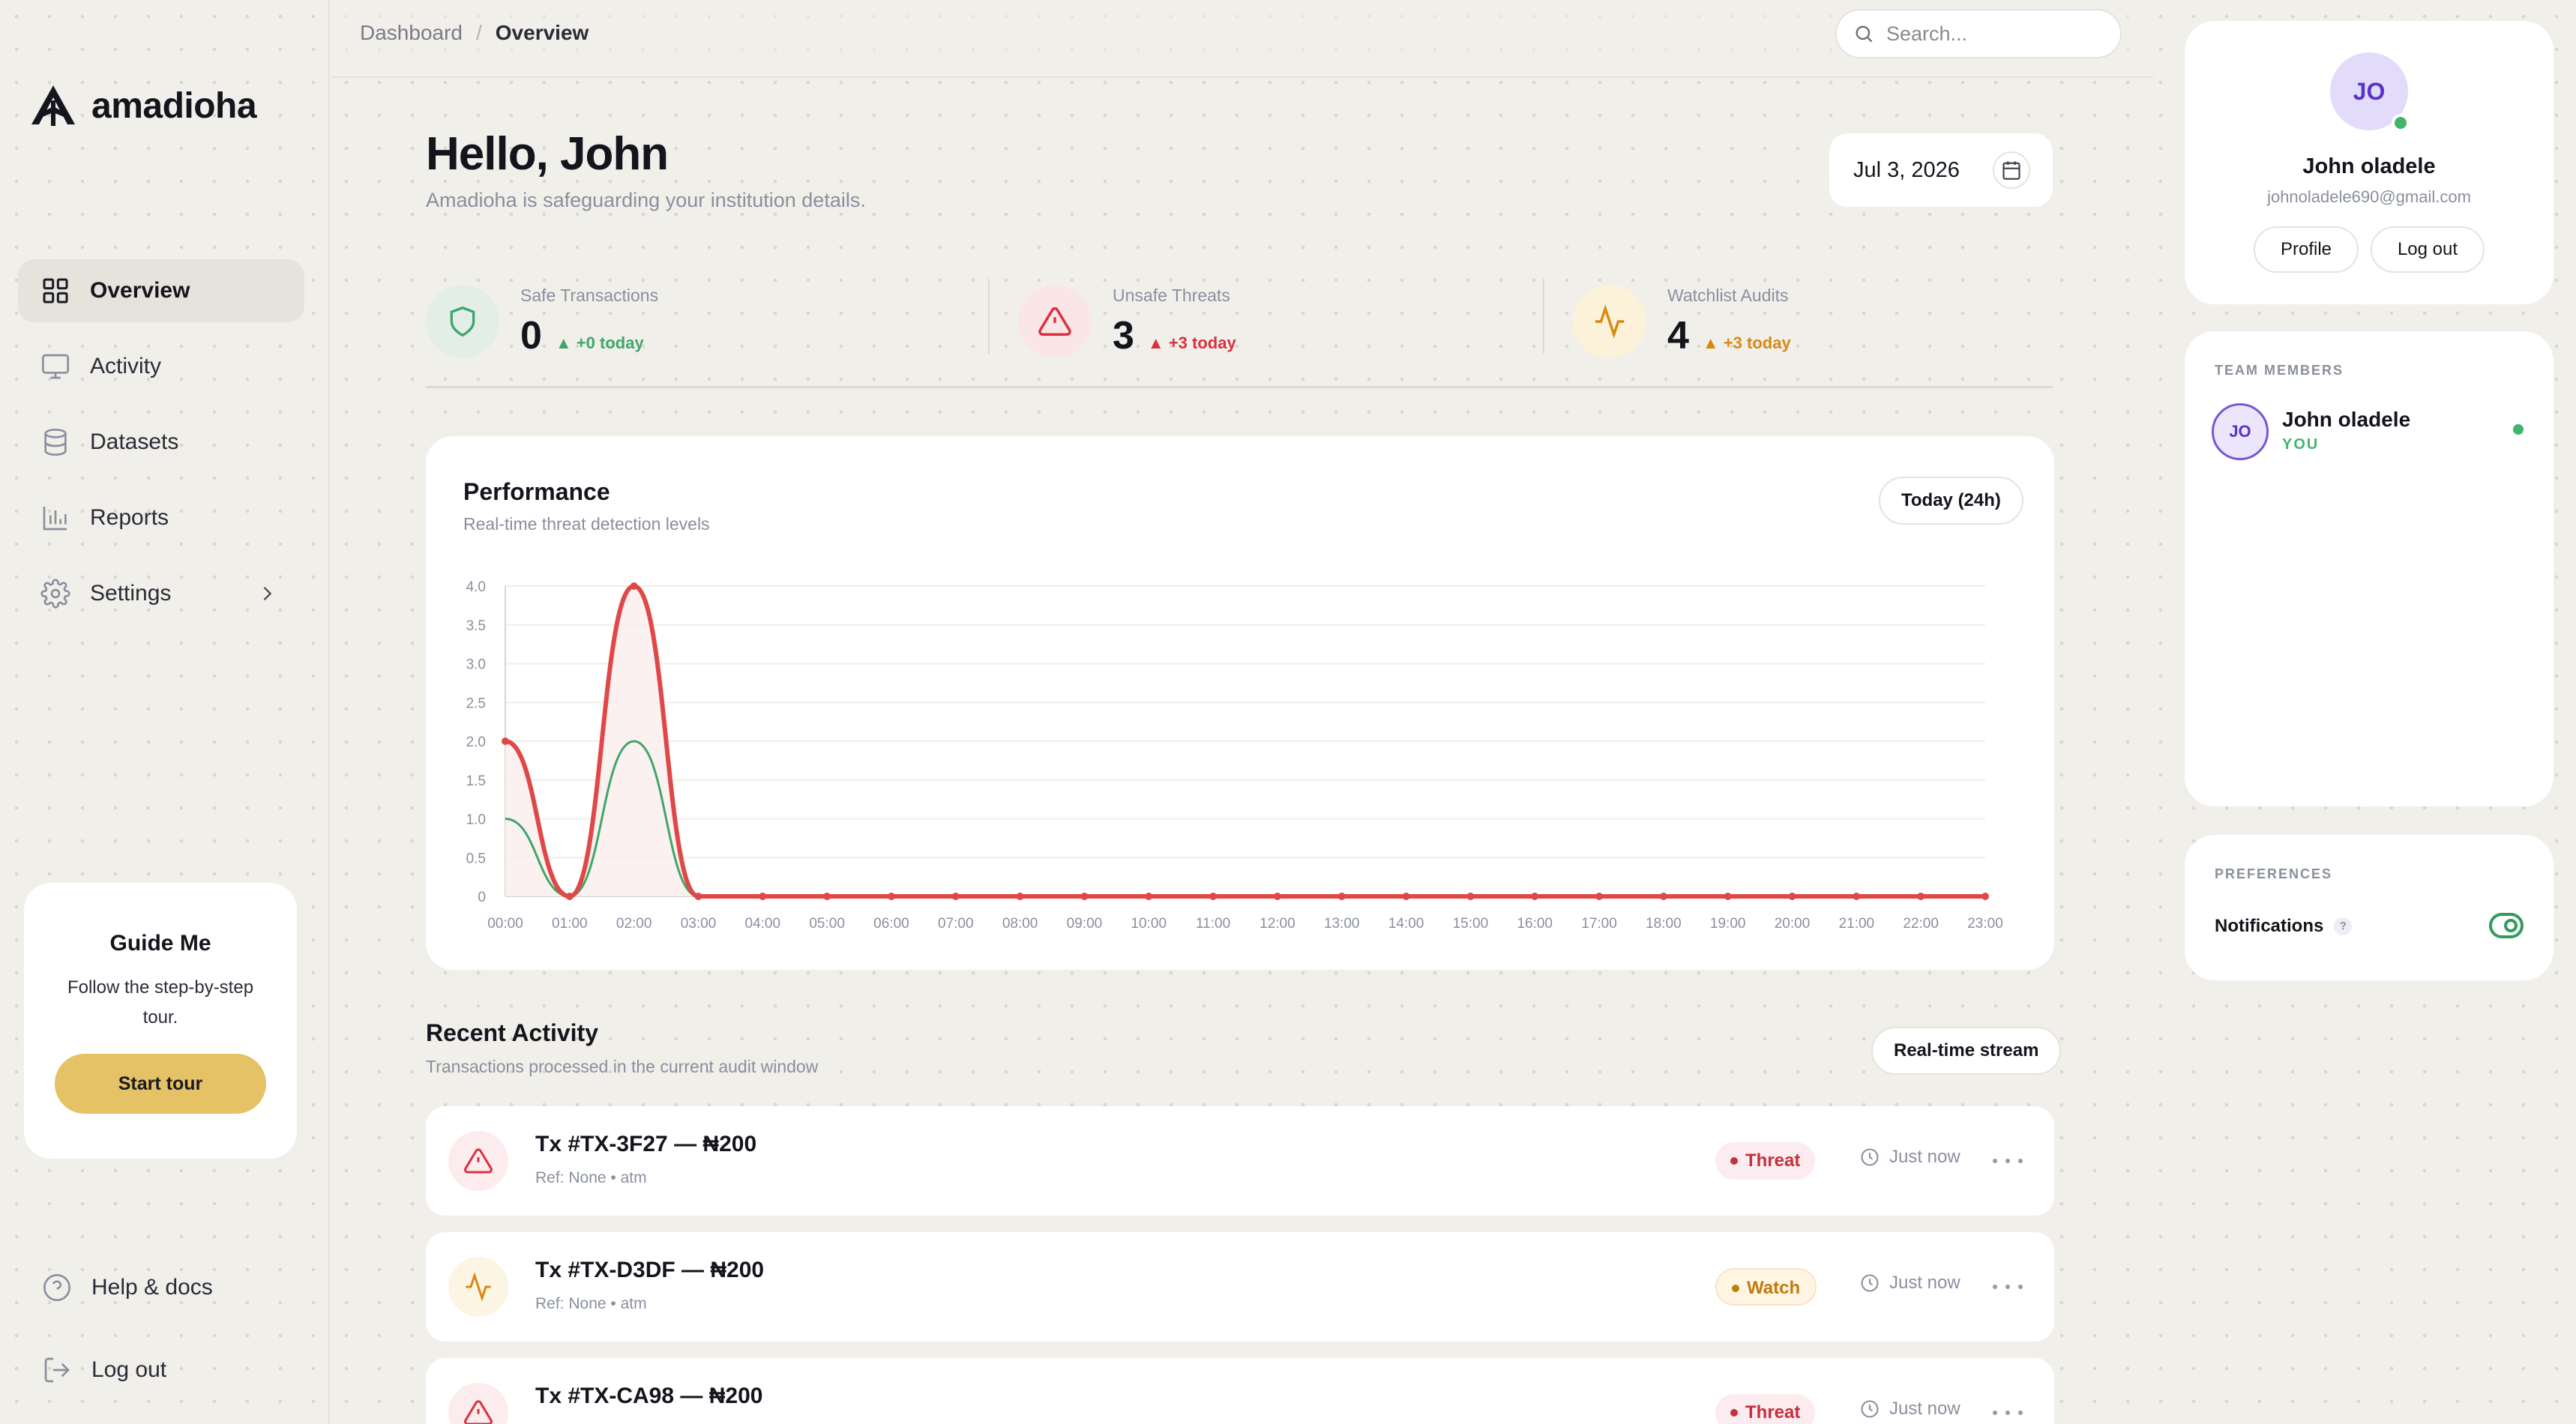 The height and width of the screenshot is (1424, 2576). What do you see at coordinates (586, 524) in the screenshot?
I see `performance-subtitle: Real-time threat detection levels` at bounding box center [586, 524].